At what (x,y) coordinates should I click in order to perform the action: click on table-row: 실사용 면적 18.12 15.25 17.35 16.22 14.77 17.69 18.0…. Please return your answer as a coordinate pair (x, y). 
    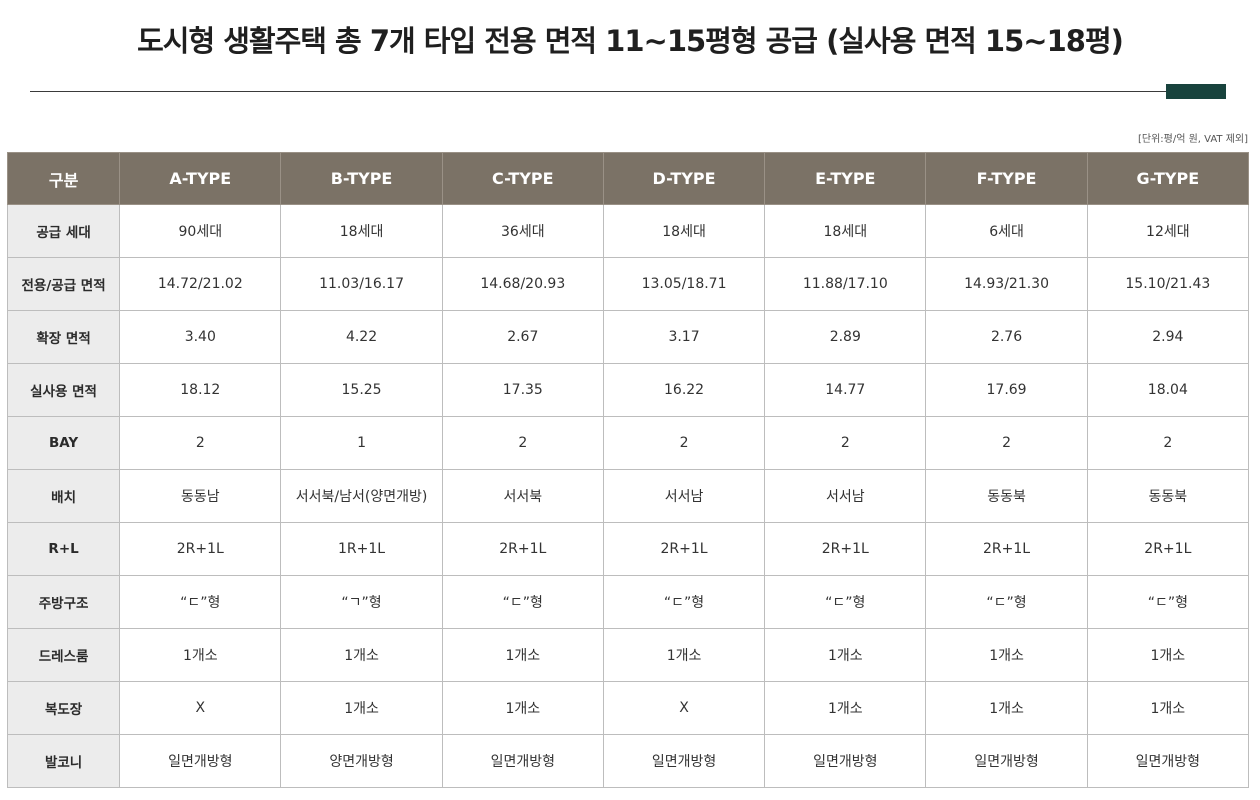
    Looking at the image, I should click on (628, 390).